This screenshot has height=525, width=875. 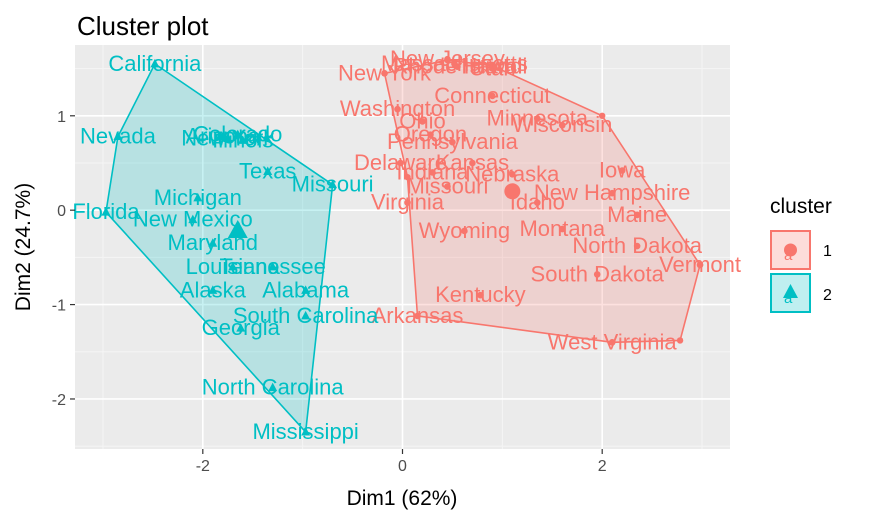 I want to click on point-pennsylvania, so click(x=452, y=142).